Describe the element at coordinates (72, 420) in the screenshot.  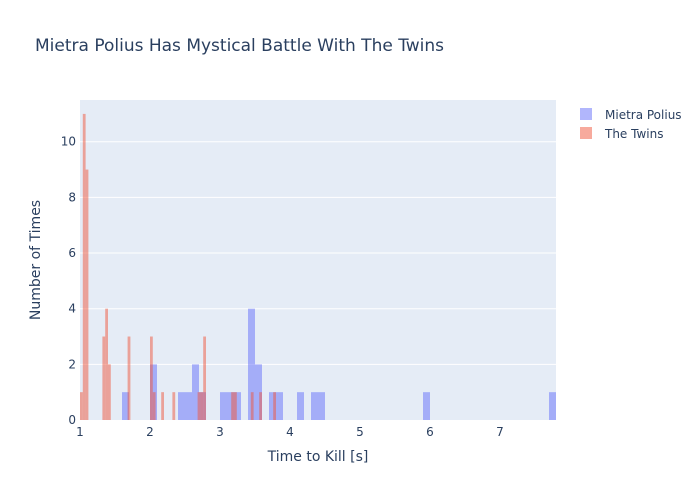
I see `y-tick-label: 0` at that location.